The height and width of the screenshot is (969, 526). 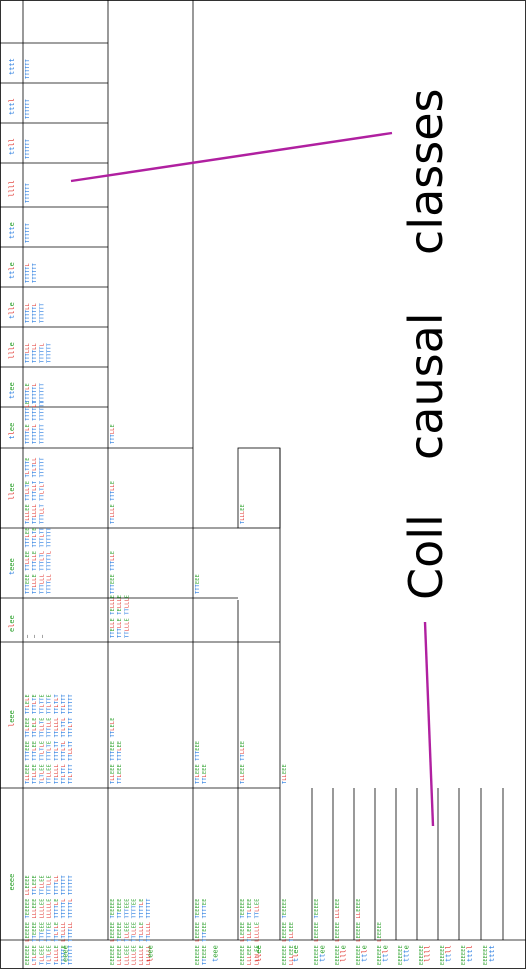 I want to click on row-label: llle, so click(x=344, y=953).